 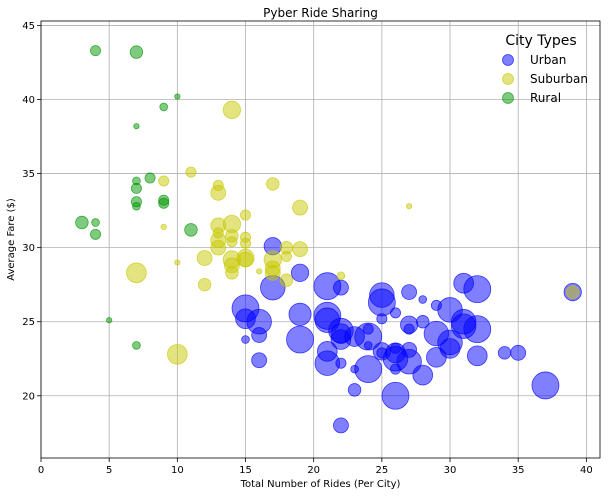 I want to click on y-tick-label: 20, so click(x=28, y=396).